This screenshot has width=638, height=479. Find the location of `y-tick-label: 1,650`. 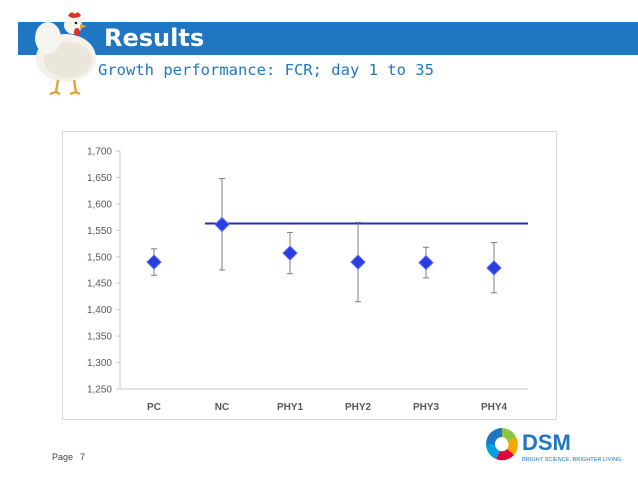

y-tick-label: 1,650 is located at coordinates (99, 178).